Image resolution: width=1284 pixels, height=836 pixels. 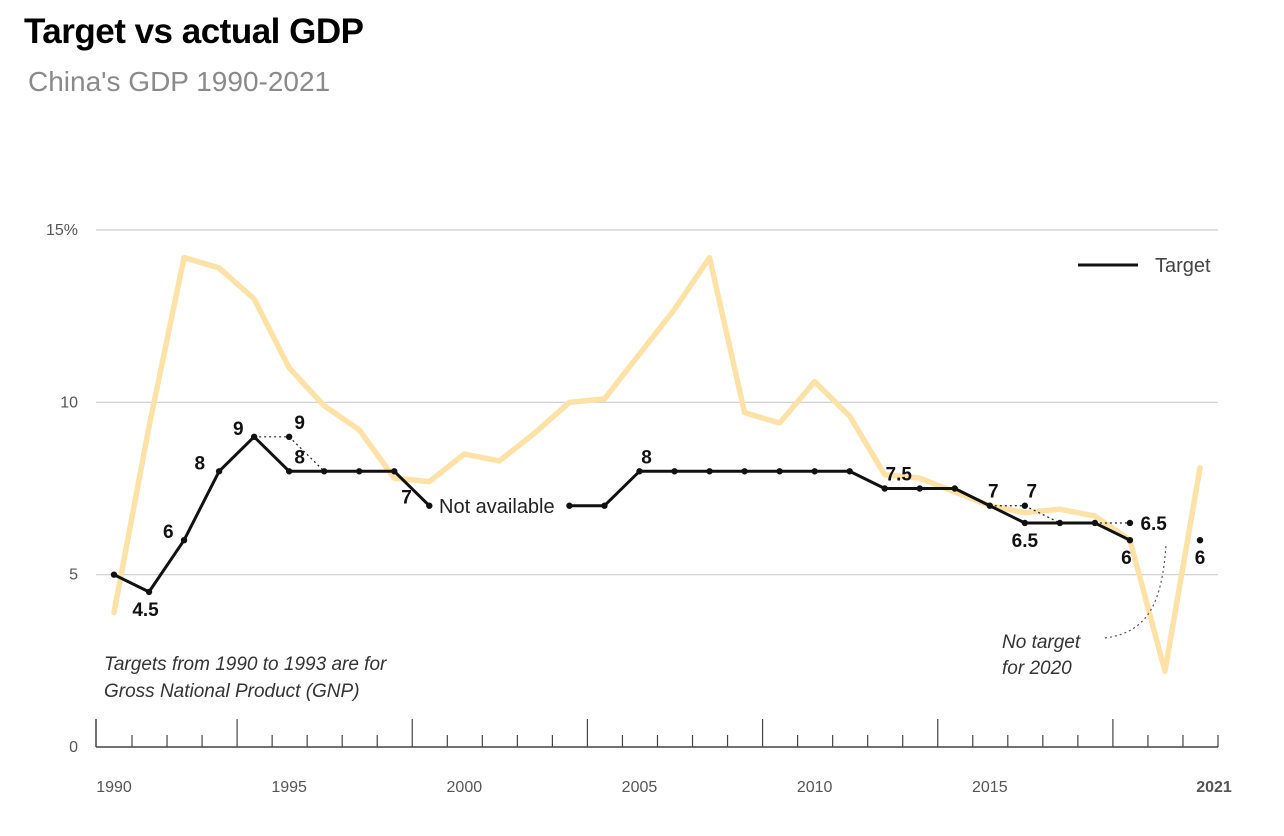 What do you see at coordinates (73, 747) in the screenshot?
I see `y-tick-label: 0` at bounding box center [73, 747].